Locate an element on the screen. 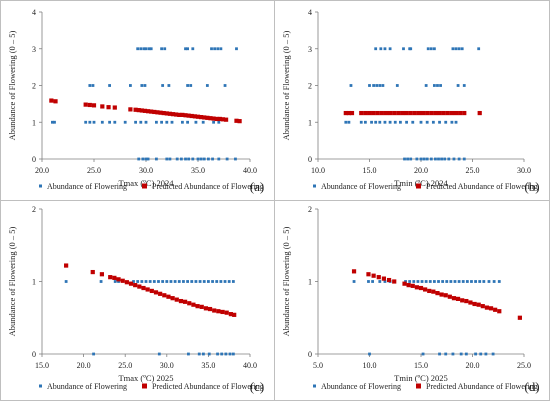 This screenshot has width=550, height=401. y-tick-label: 1 is located at coordinates (34, 122).